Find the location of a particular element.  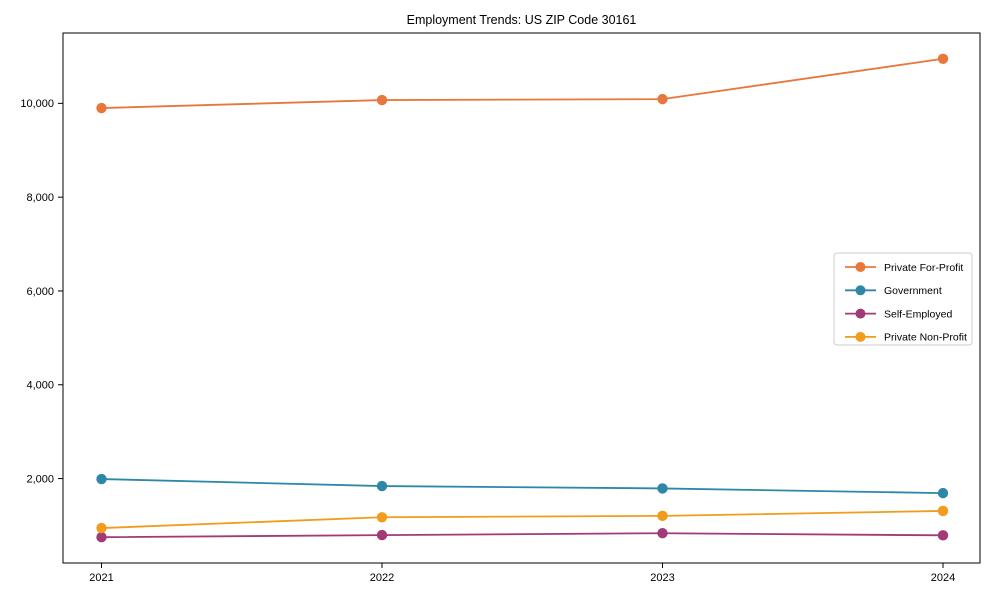

x-axis-tick-label: 2024 is located at coordinates (943, 578).